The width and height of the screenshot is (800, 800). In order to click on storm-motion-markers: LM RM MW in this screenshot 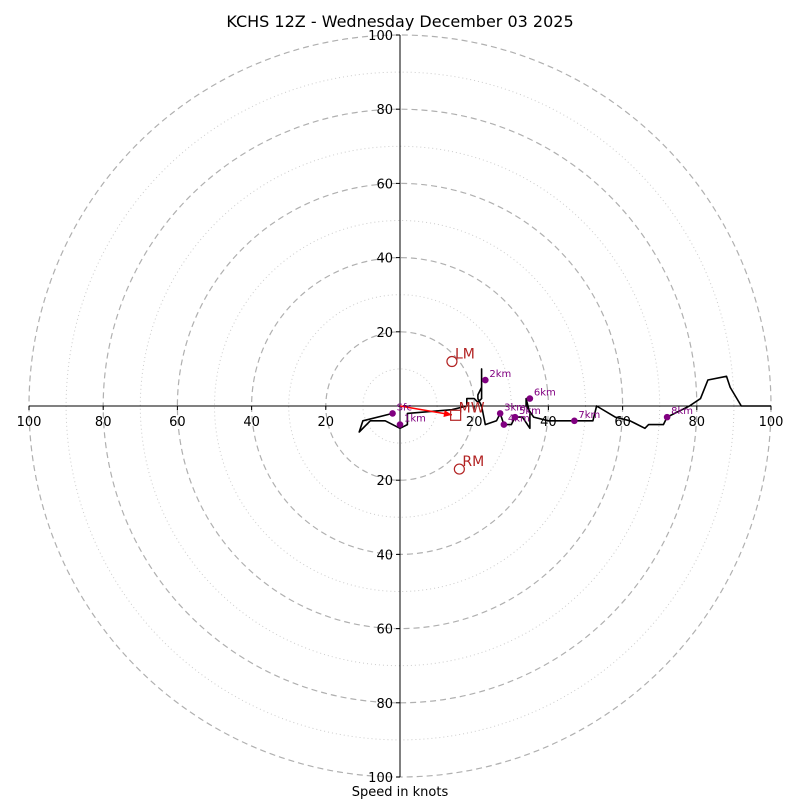, I will do `click(465, 410)`.